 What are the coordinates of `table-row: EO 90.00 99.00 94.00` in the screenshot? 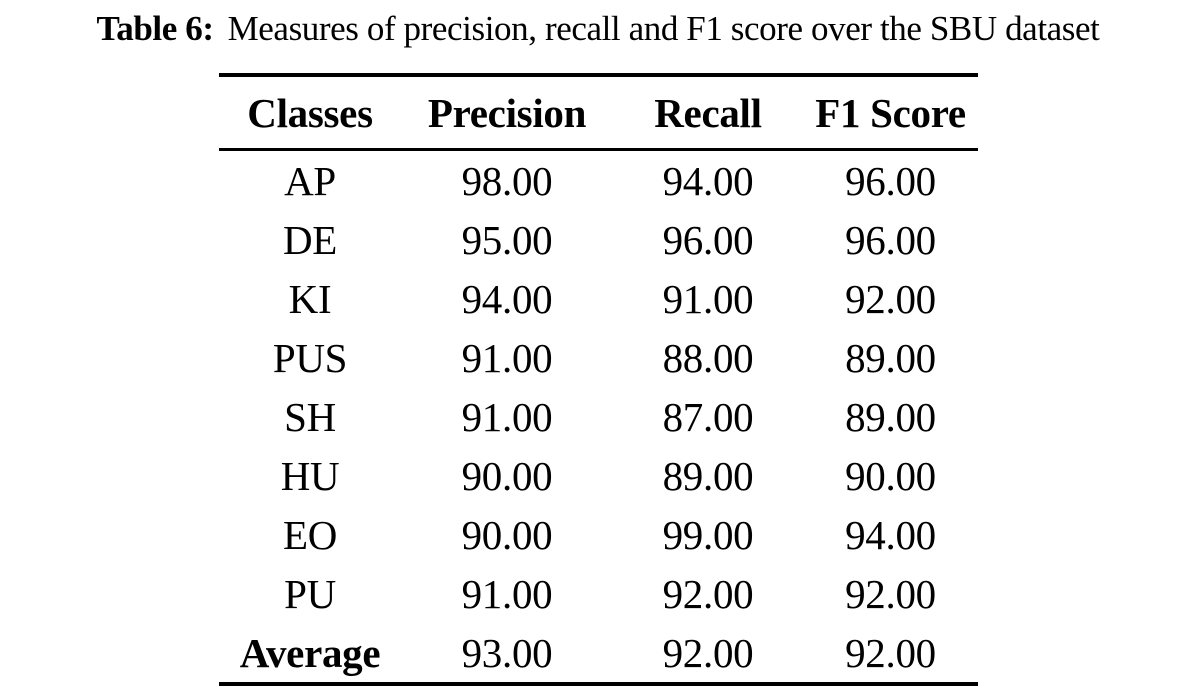 It's located at (598, 534).